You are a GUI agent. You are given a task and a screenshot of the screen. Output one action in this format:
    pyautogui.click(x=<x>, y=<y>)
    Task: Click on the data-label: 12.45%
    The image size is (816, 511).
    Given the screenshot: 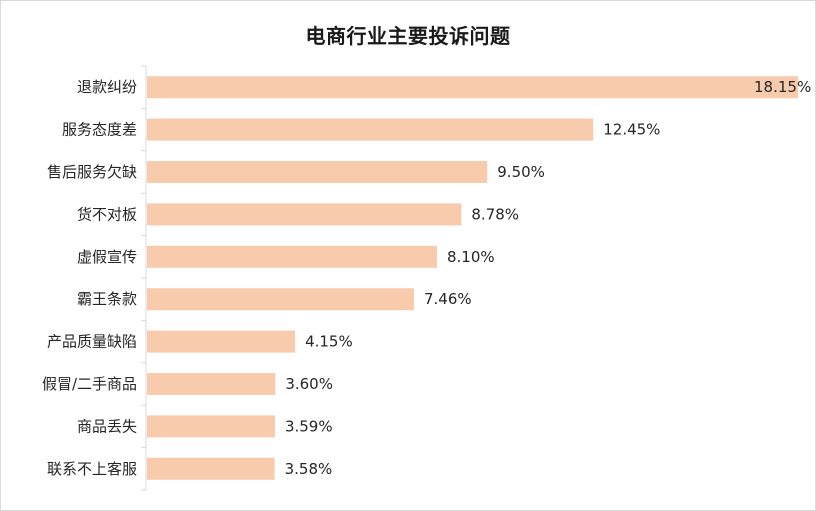 What is the action you would take?
    pyautogui.click(x=631, y=130)
    